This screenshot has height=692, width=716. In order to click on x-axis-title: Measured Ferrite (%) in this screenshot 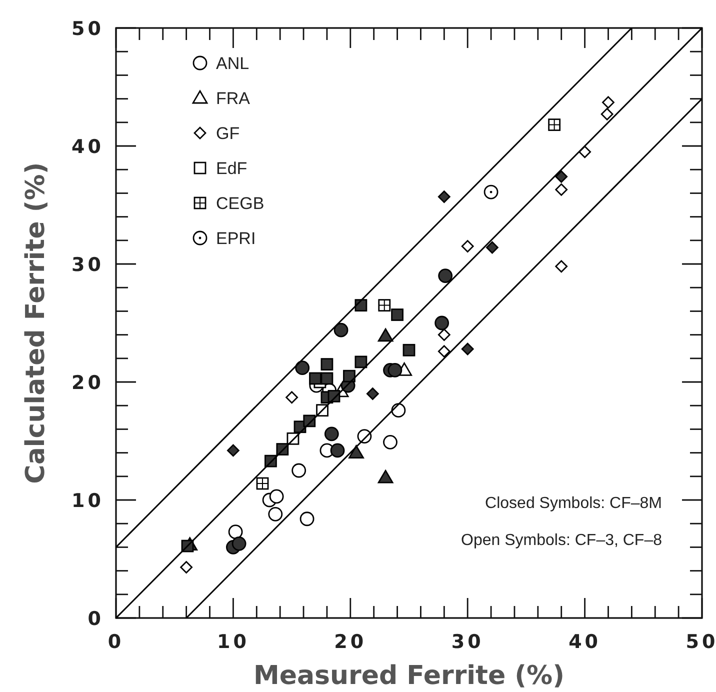, I will do `click(409, 676)`.